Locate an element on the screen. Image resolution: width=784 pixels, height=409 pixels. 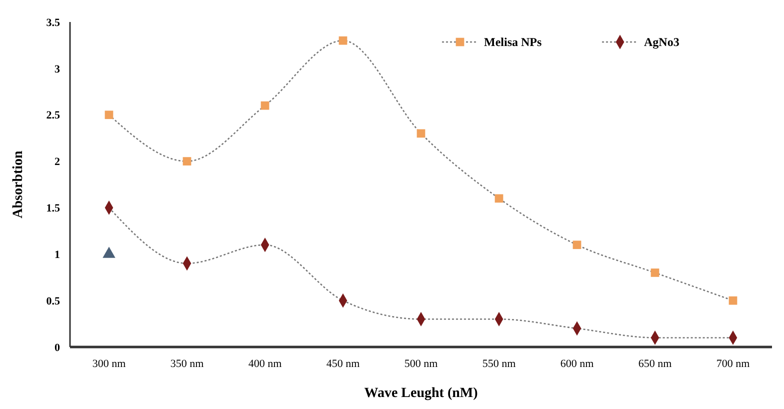
x-tick-label: 700 nm is located at coordinates (733, 364).